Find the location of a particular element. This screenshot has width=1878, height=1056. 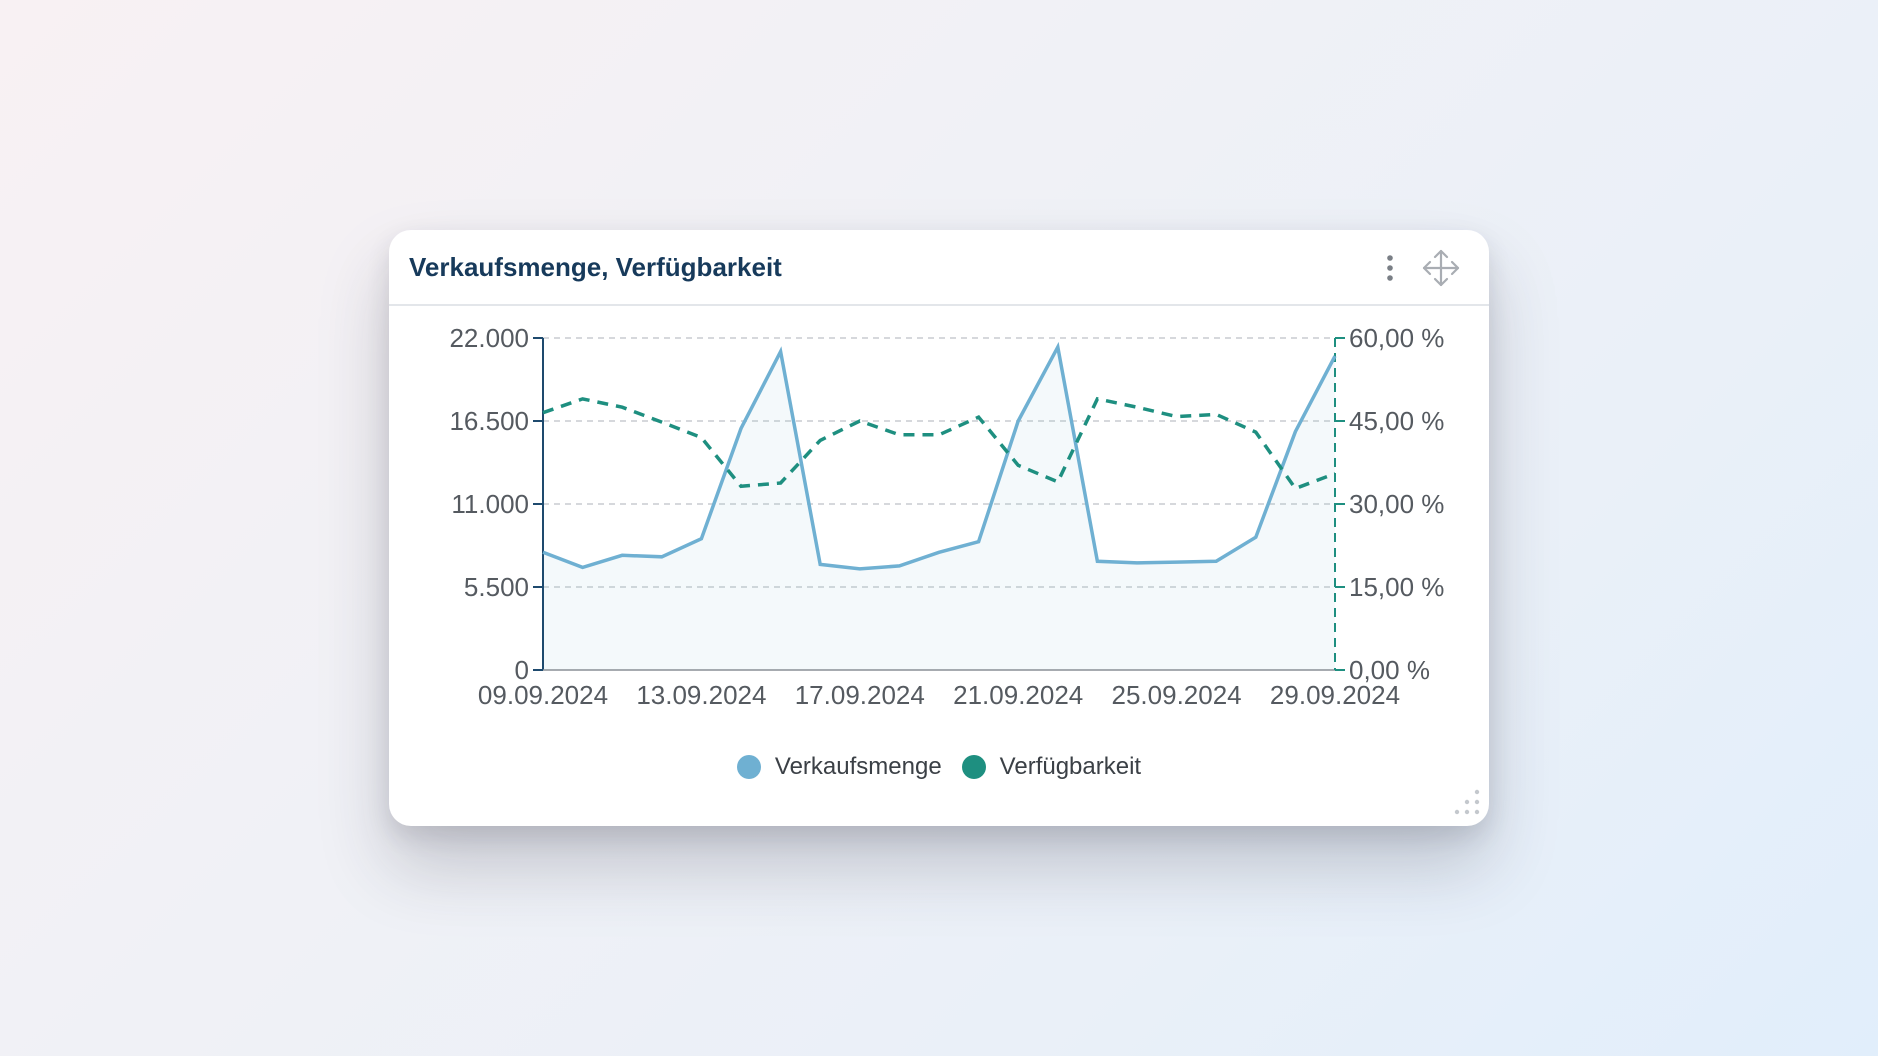

legend-item-verkaufsmenge: Verkaufsmenge is located at coordinates (839, 767).